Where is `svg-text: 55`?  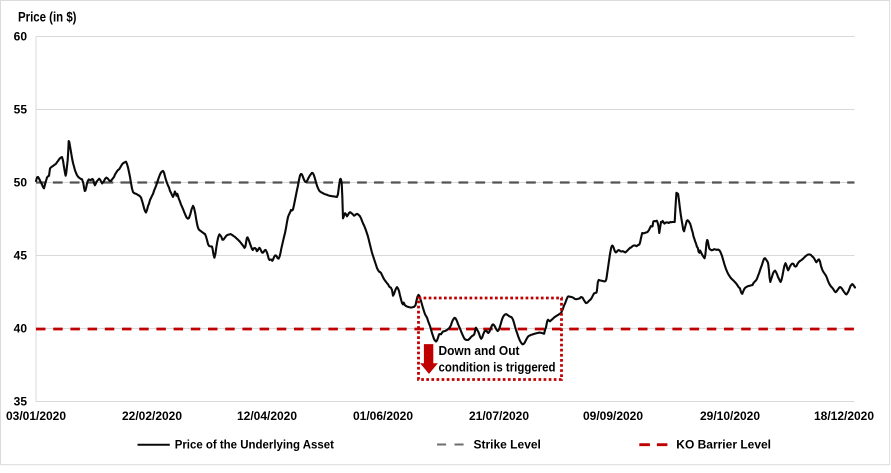
svg-text: 55 is located at coordinates (21, 110).